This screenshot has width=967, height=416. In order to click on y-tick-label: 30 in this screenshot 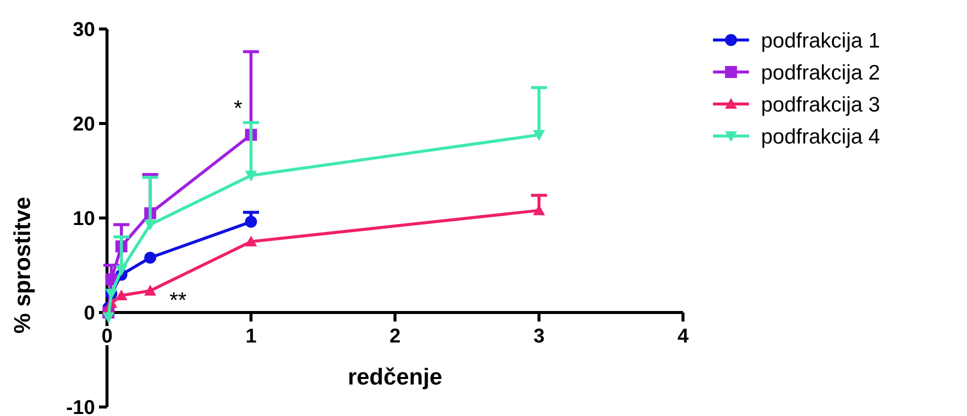, I will do `click(83, 30)`.